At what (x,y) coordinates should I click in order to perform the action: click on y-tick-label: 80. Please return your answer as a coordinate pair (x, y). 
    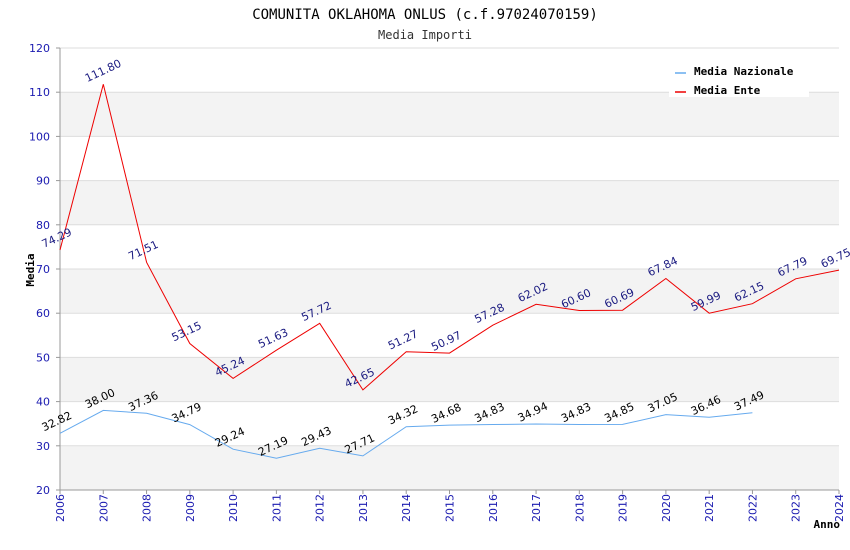
    Looking at the image, I should click on (43, 225).